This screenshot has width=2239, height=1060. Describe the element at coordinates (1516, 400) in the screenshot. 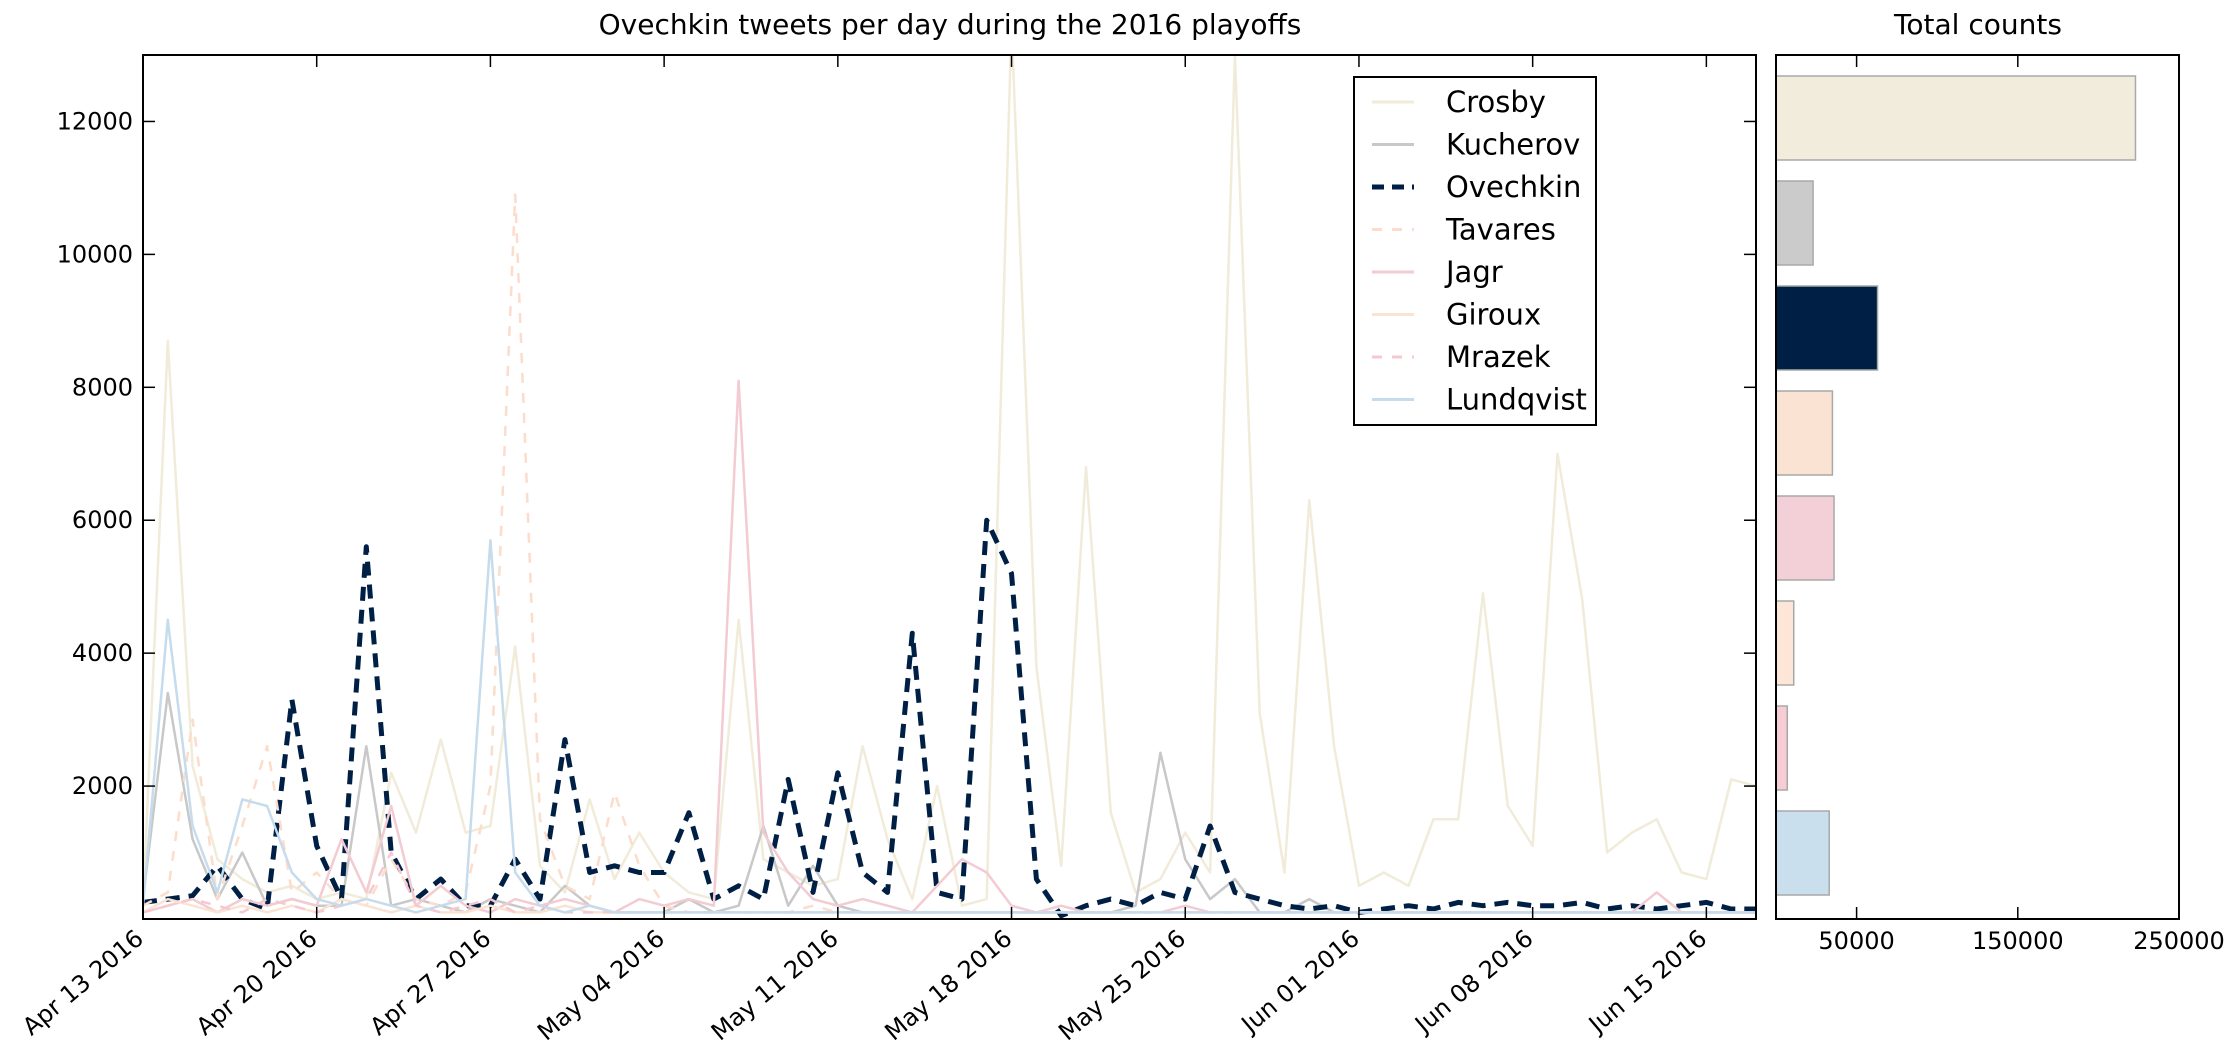

I see `legend-label-lundqvist: Lundqvist` at that location.